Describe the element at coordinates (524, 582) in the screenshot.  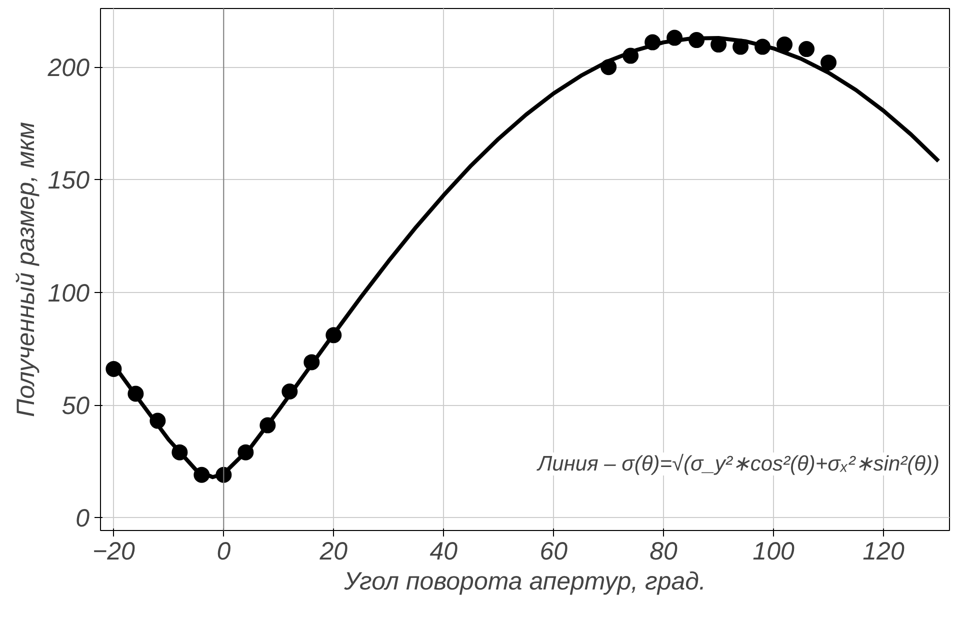
I see `x-axis-title: Угол поворота апертур, град.` at that location.